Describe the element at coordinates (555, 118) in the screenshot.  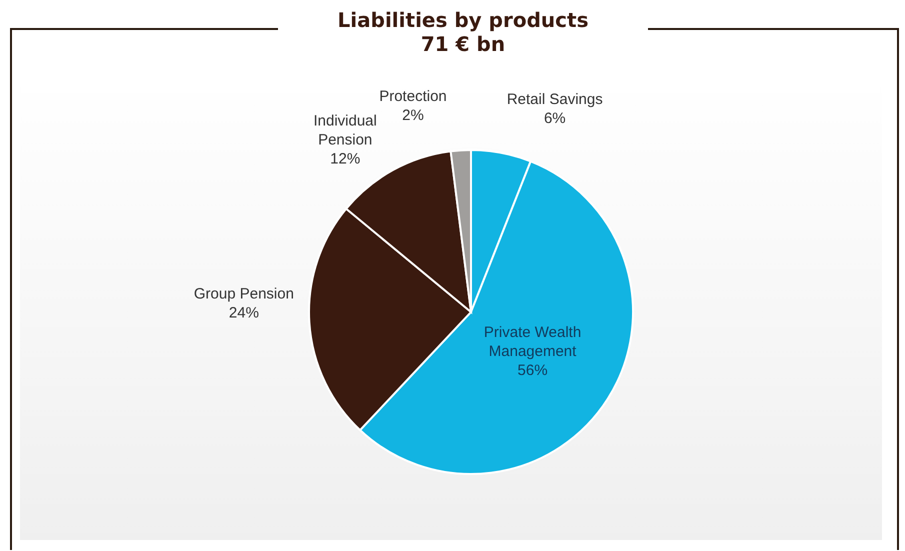
I see `data-label: 6%` at that location.